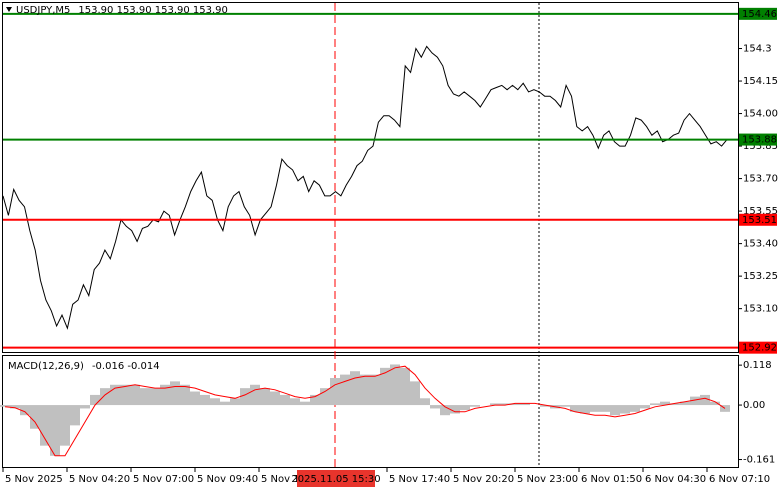 The height and width of the screenshot is (489, 781). I want to click on x-tick-label: 5 Nov 07:00, so click(163, 479).